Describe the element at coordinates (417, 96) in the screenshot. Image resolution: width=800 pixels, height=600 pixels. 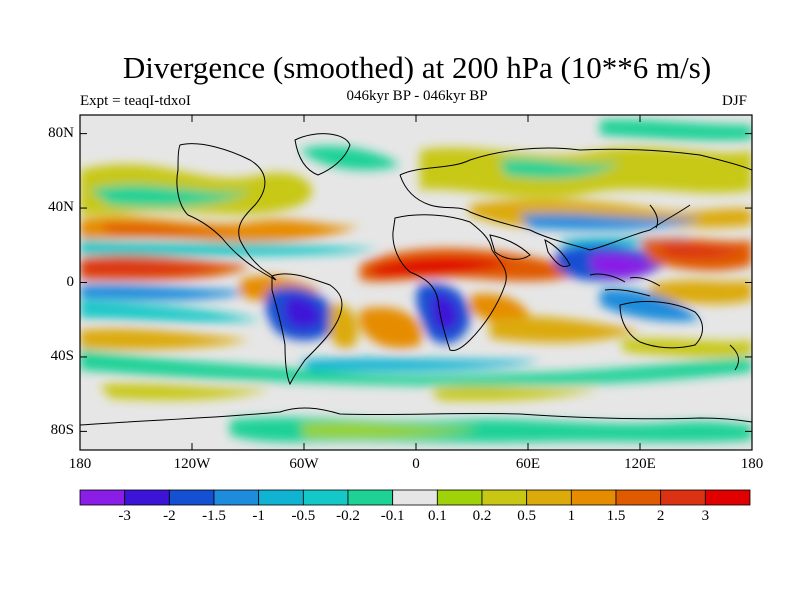
I see `period-subtitle: 046kyr BP - 046kyr BP` at that location.